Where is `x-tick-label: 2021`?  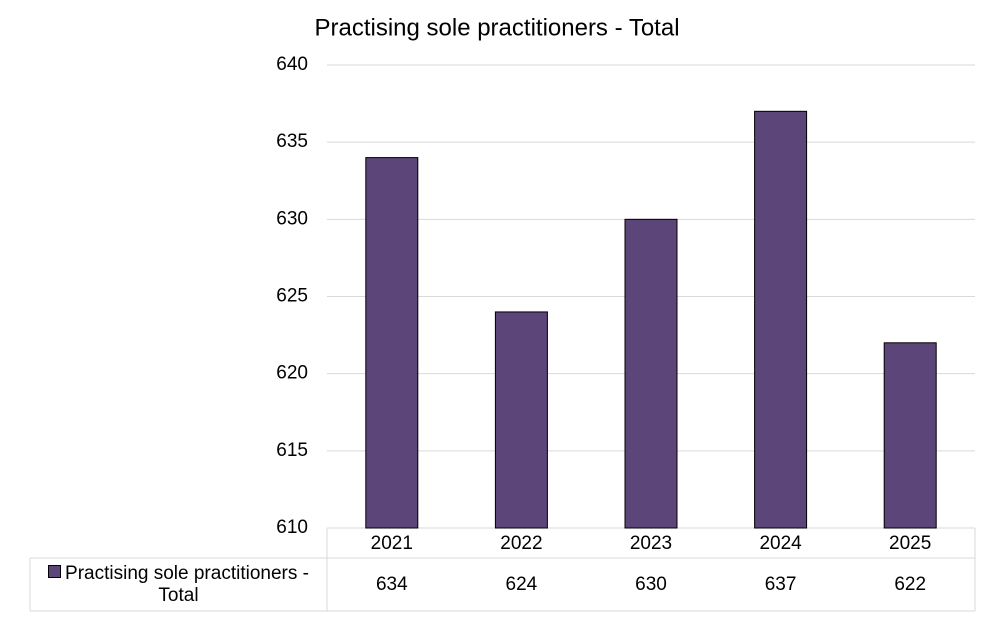 x-tick-label: 2021 is located at coordinates (392, 543).